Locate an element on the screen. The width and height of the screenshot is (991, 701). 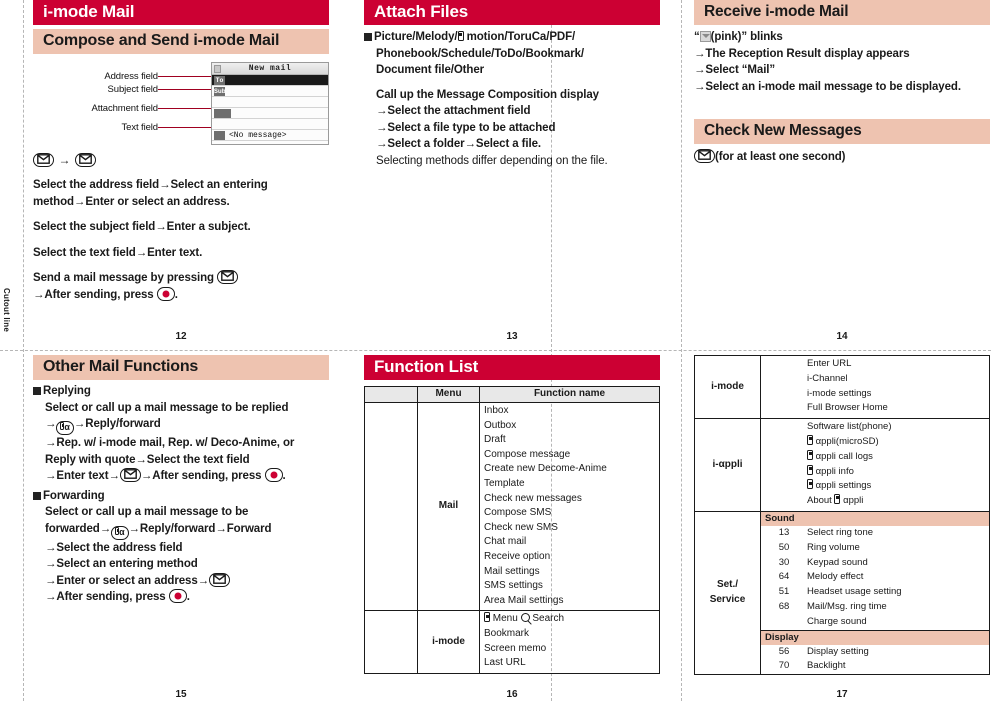
screen-titlebar: New mail is located at coordinates (270, 69).